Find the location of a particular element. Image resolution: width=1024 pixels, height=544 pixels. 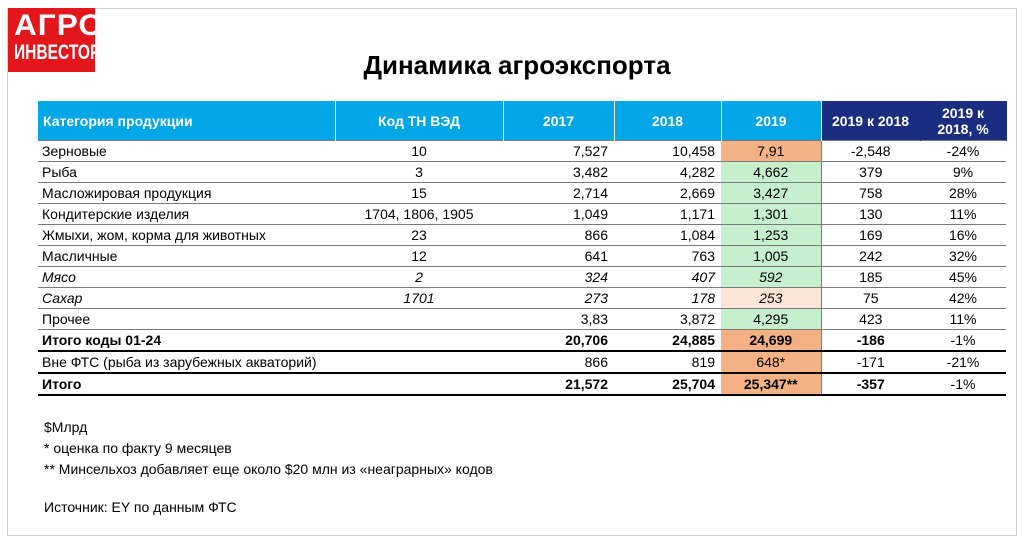

row-2017: 273 is located at coordinates (558, 298).